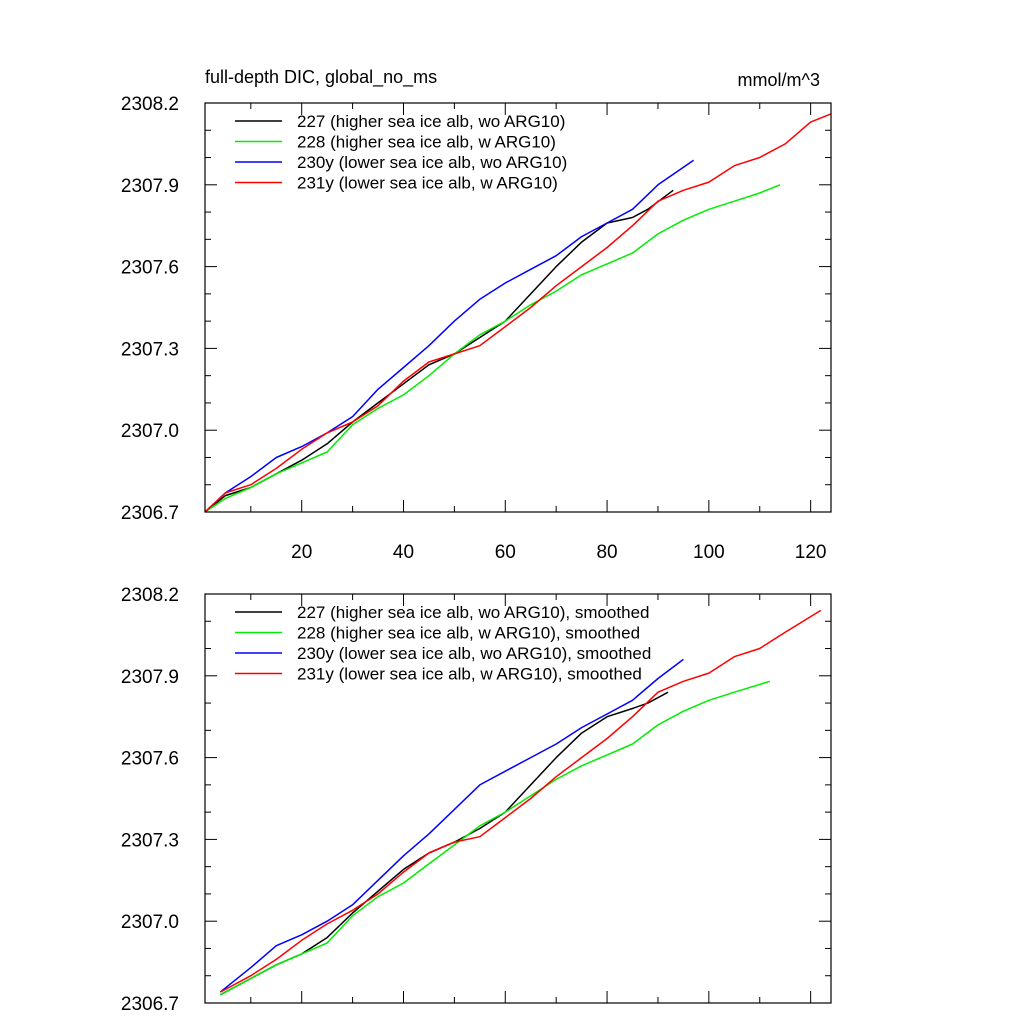 The width and height of the screenshot is (1024, 1024). I want to click on units-label: mmol/m^3, so click(779, 80).